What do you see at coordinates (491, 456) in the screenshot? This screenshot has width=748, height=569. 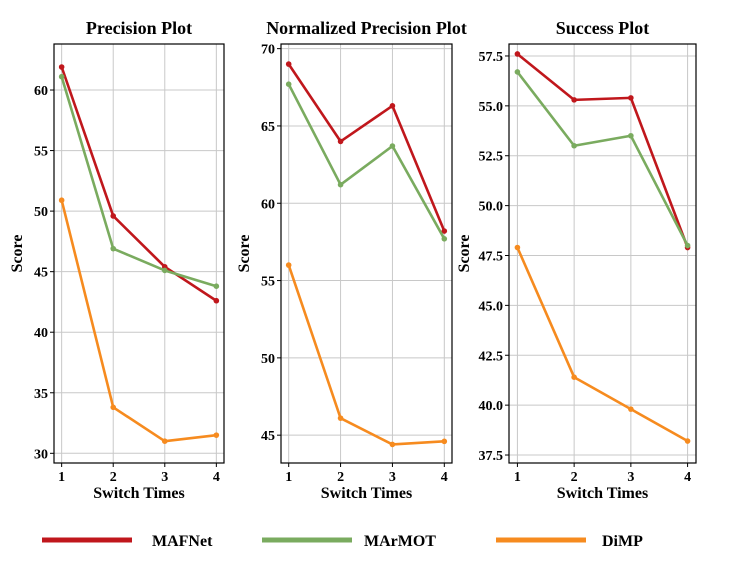 I see `y-tick-label: 37.5` at bounding box center [491, 456].